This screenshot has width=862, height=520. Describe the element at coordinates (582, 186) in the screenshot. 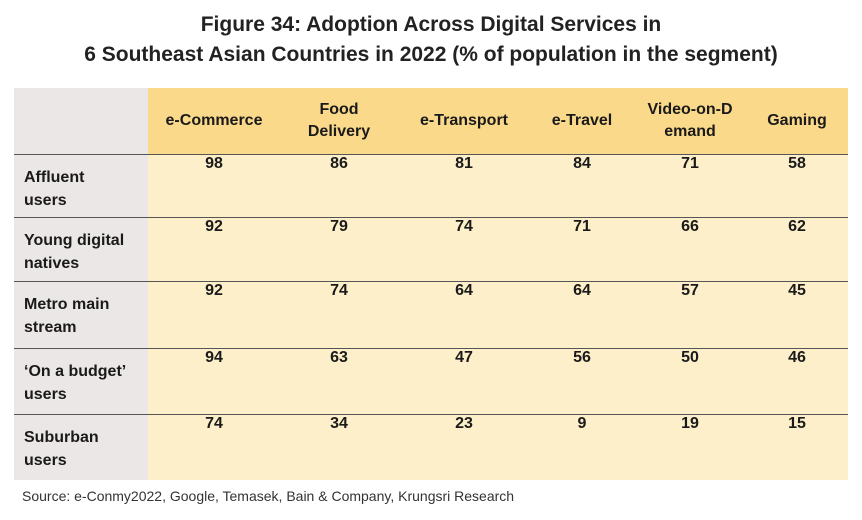

I see `value-cell: 84` at that location.